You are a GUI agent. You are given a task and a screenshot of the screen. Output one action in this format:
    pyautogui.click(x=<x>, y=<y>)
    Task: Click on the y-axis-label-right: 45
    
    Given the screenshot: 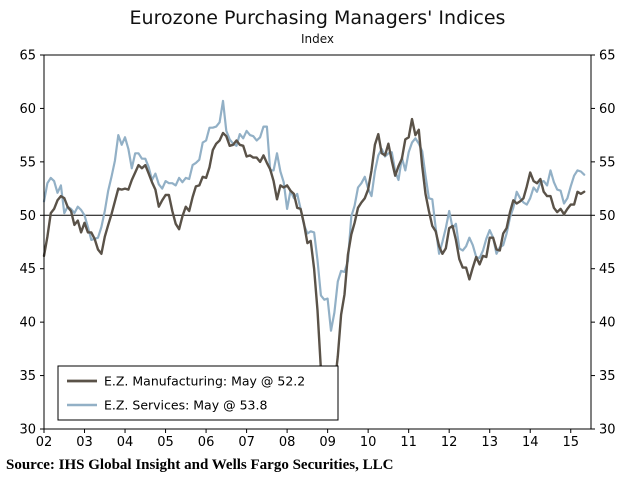 What is the action you would take?
    pyautogui.click(x=607, y=269)
    